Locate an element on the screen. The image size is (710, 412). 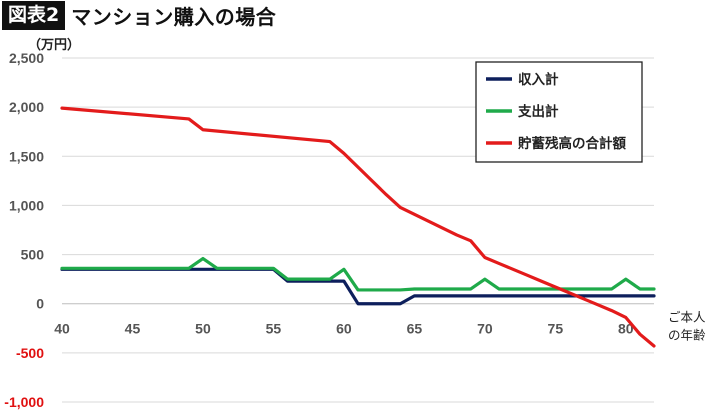
y-tick-label: 1,500 is located at coordinates (26, 156).